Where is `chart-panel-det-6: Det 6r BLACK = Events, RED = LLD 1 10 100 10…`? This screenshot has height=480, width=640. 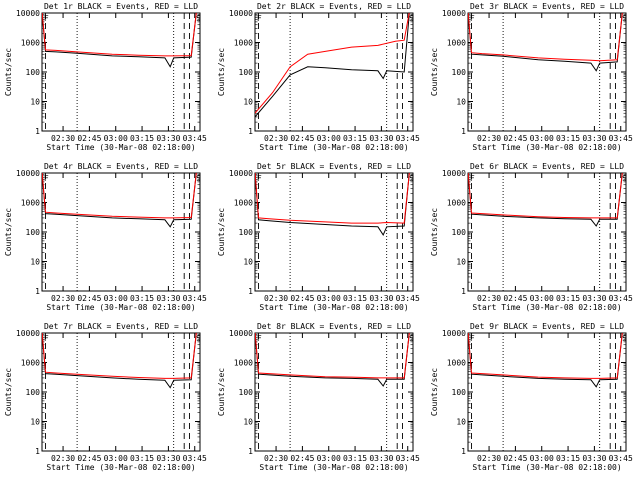
chart-panel-det-6: Det 6r BLACK = Events, RED = LLD 1 10 100 10… is located at coordinates (531, 237).